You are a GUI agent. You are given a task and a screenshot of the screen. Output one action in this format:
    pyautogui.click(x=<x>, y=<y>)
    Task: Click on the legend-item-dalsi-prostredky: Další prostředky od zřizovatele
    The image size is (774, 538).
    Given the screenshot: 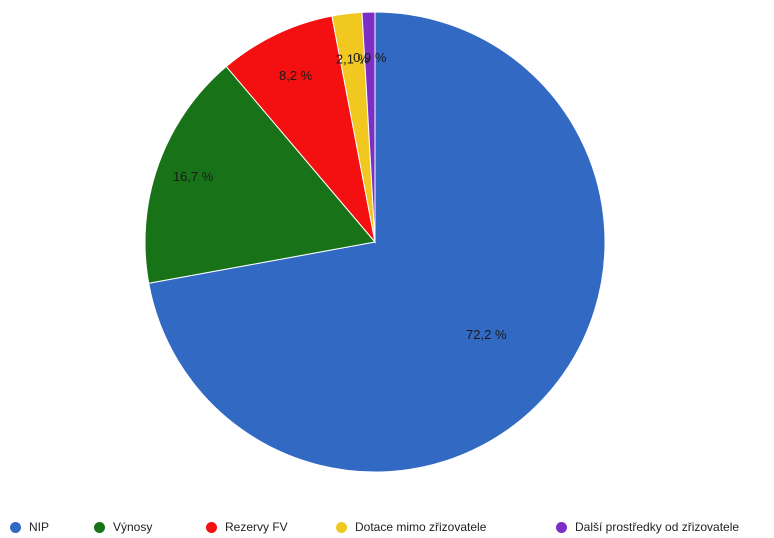 What is the action you would take?
    pyautogui.click(x=647, y=527)
    